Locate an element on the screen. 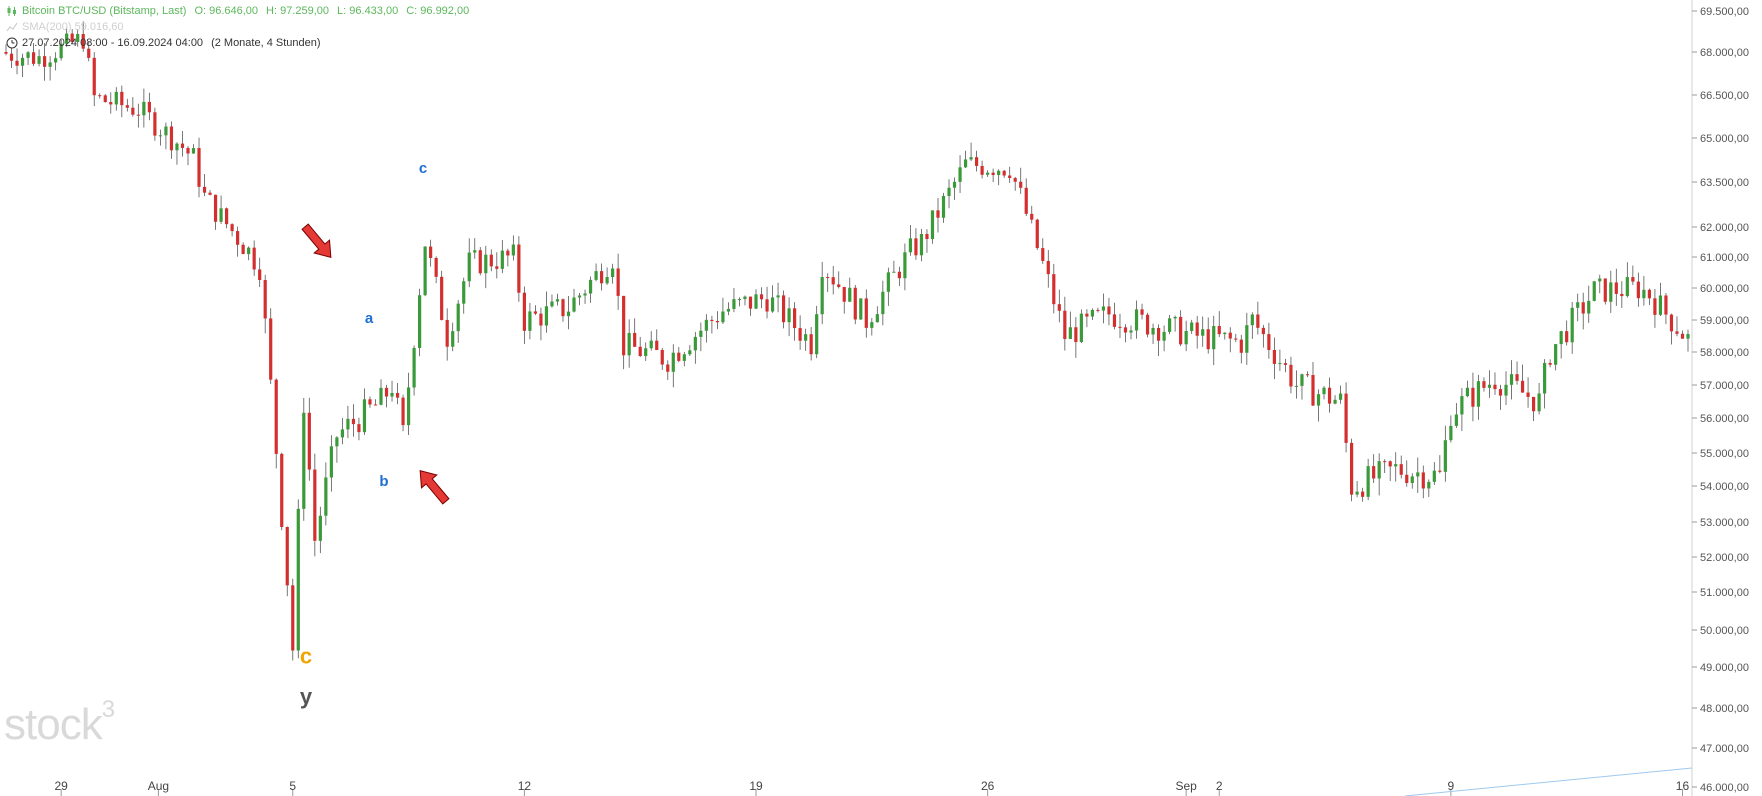  wave-label-c: c is located at coordinates (423, 168).